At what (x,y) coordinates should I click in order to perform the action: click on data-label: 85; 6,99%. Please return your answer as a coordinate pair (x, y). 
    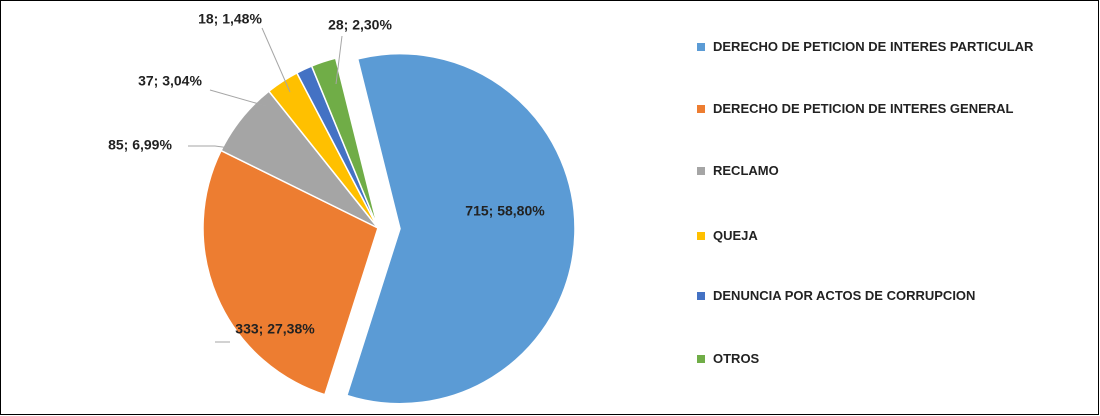
    Looking at the image, I should click on (140, 145).